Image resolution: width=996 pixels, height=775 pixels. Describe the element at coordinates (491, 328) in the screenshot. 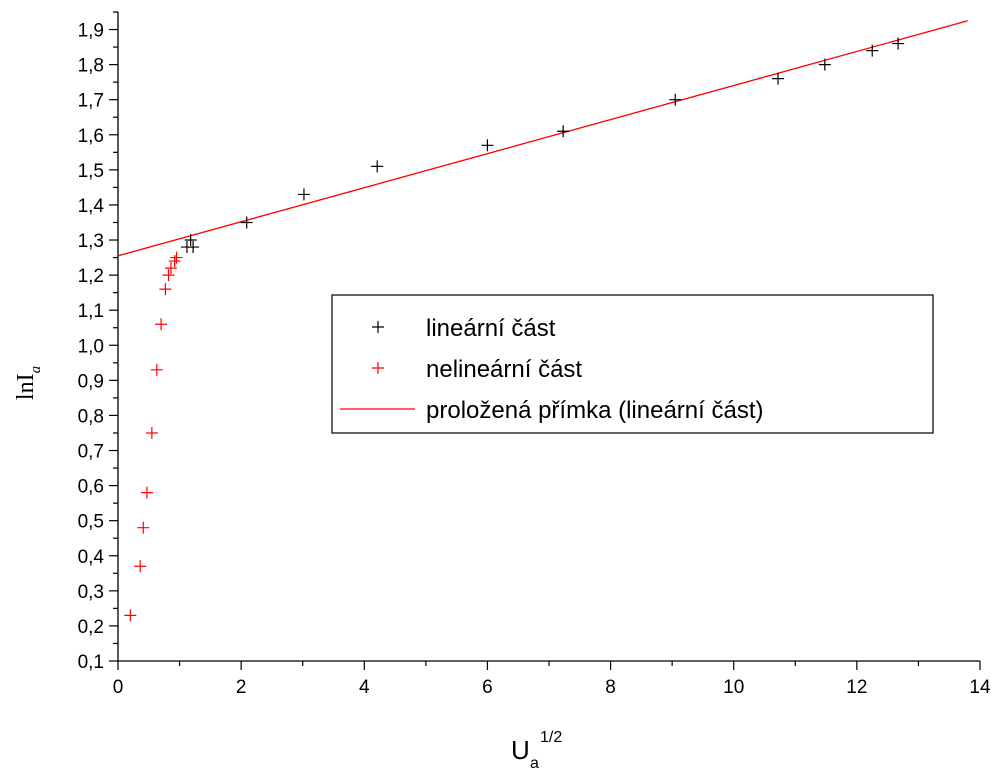

I see `legend-label-linear: lineární část` at that location.